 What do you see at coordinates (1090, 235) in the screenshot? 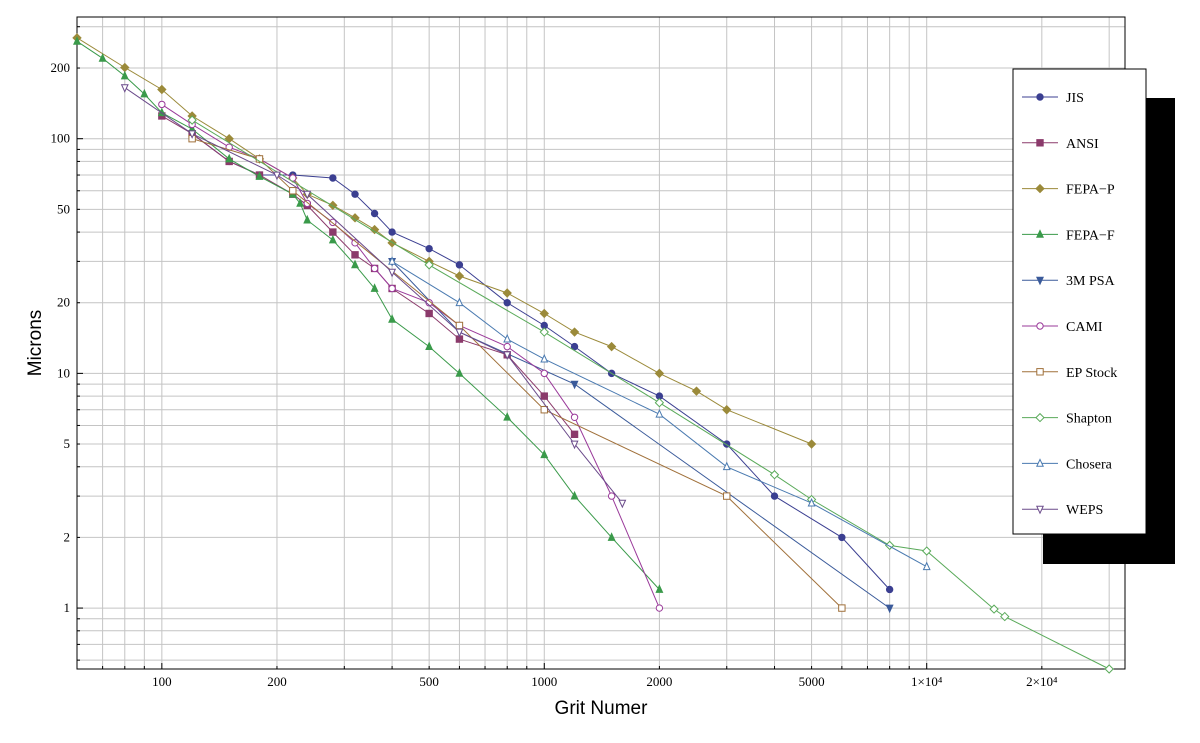
I see `legend-label: FEPA−F` at bounding box center [1090, 235].